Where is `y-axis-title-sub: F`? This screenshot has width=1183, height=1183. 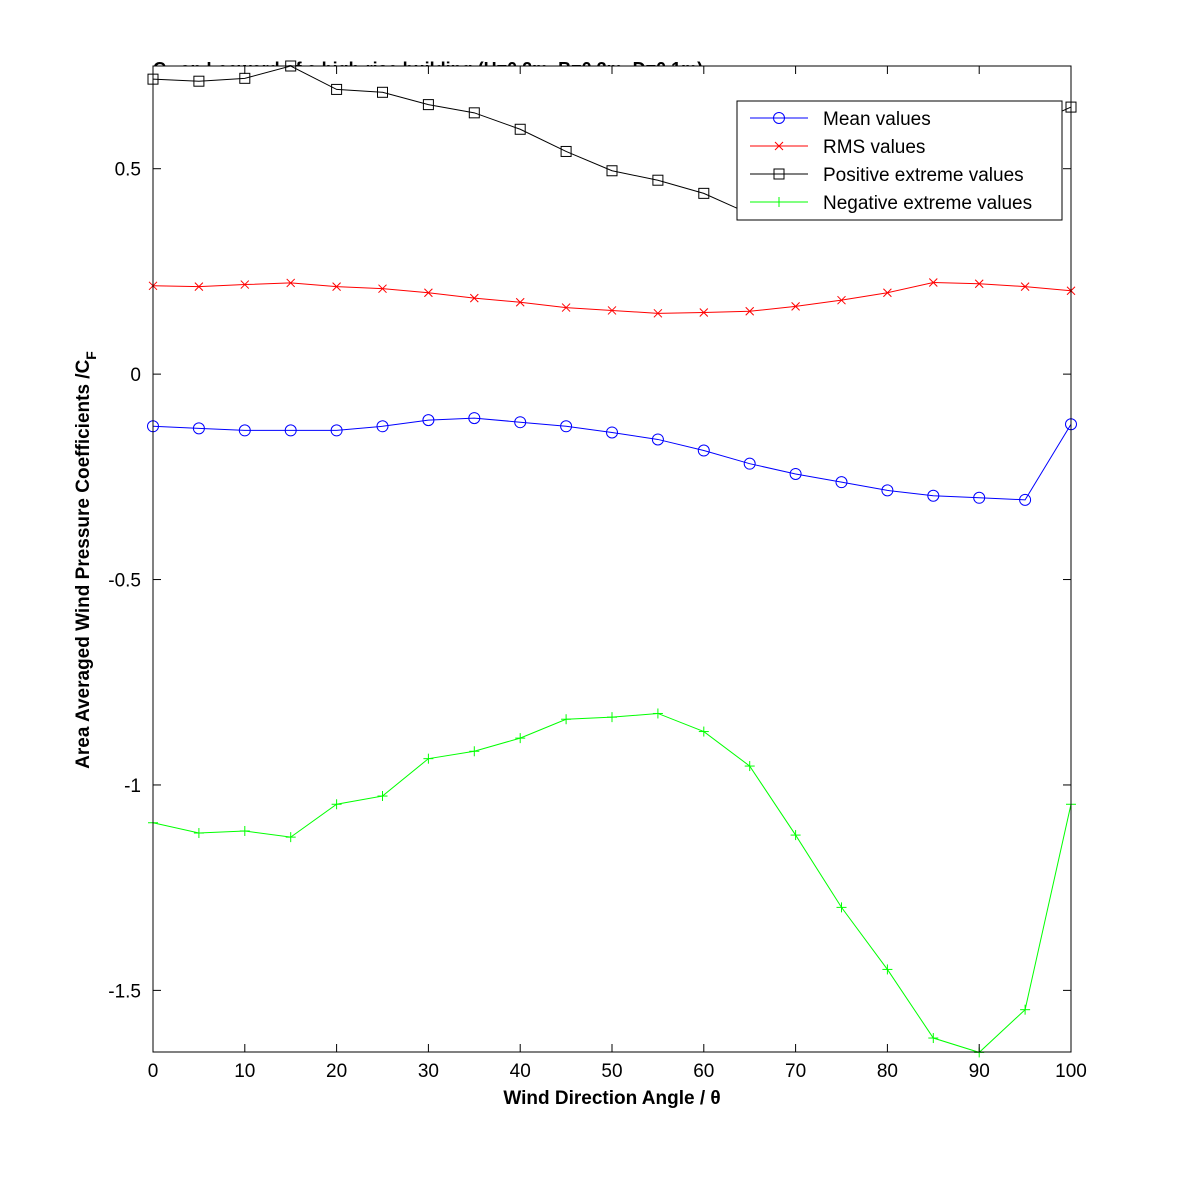 y-axis-title-sub: F is located at coordinates (91, 355).